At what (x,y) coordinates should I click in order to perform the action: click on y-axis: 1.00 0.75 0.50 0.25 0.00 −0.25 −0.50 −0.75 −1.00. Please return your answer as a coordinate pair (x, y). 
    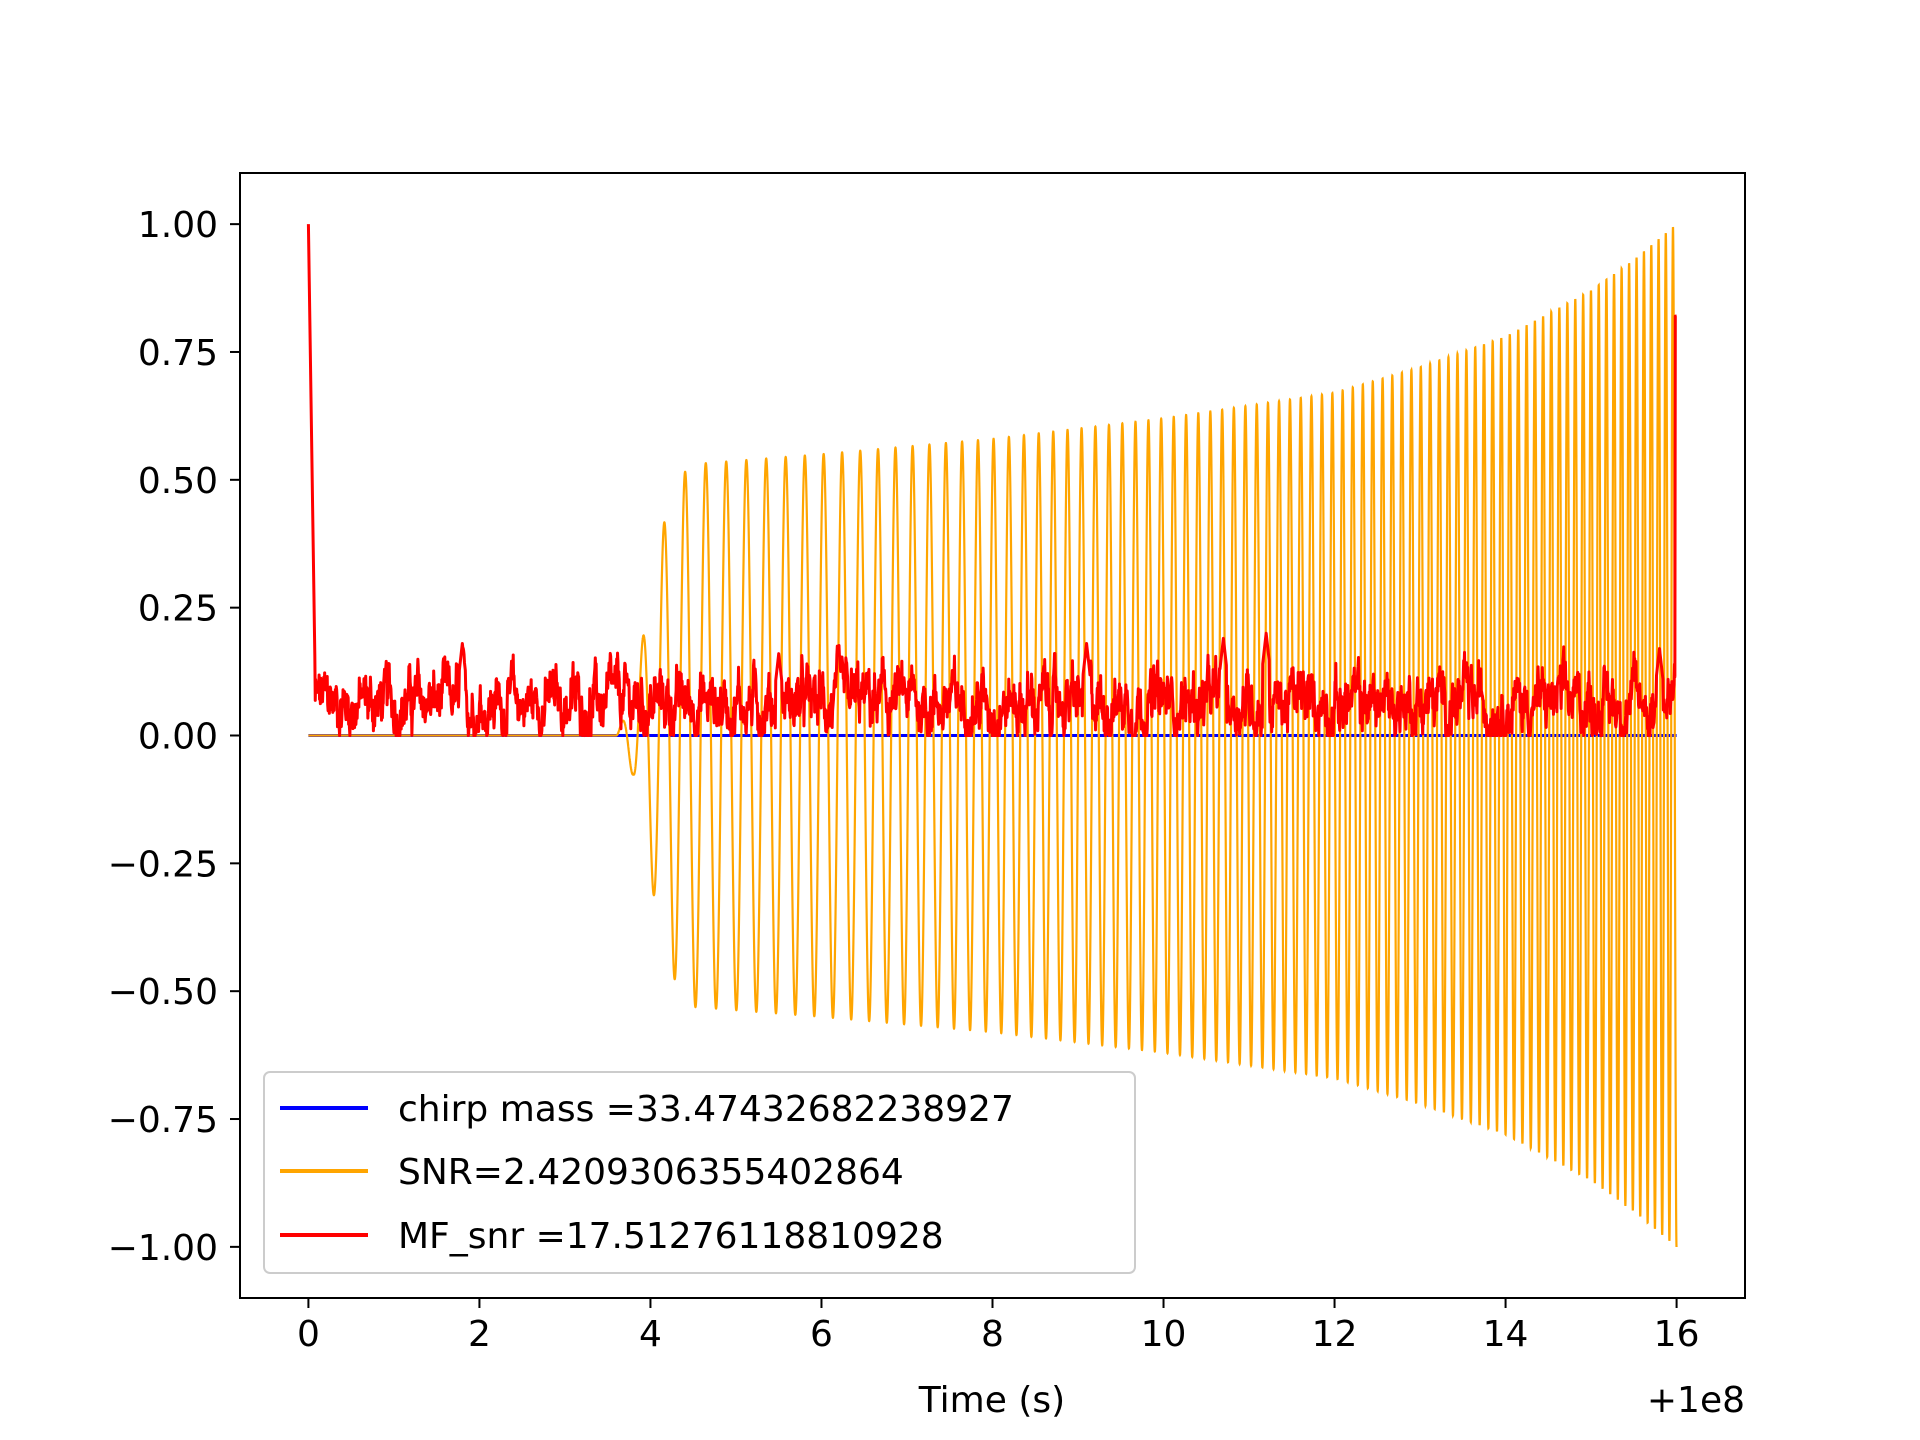
    Looking at the image, I should click on (174, 737).